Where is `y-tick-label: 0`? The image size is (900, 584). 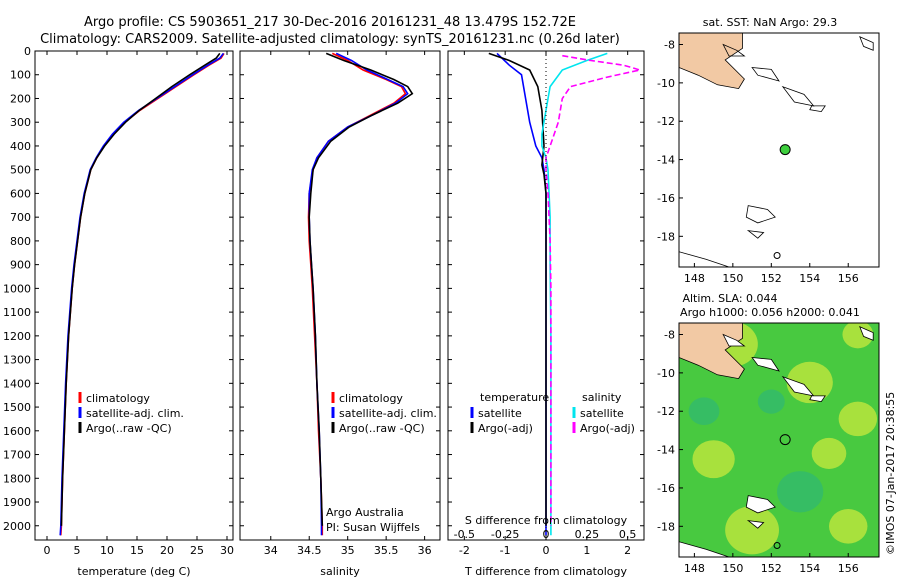 y-tick-label: 0 is located at coordinates (27, 51).